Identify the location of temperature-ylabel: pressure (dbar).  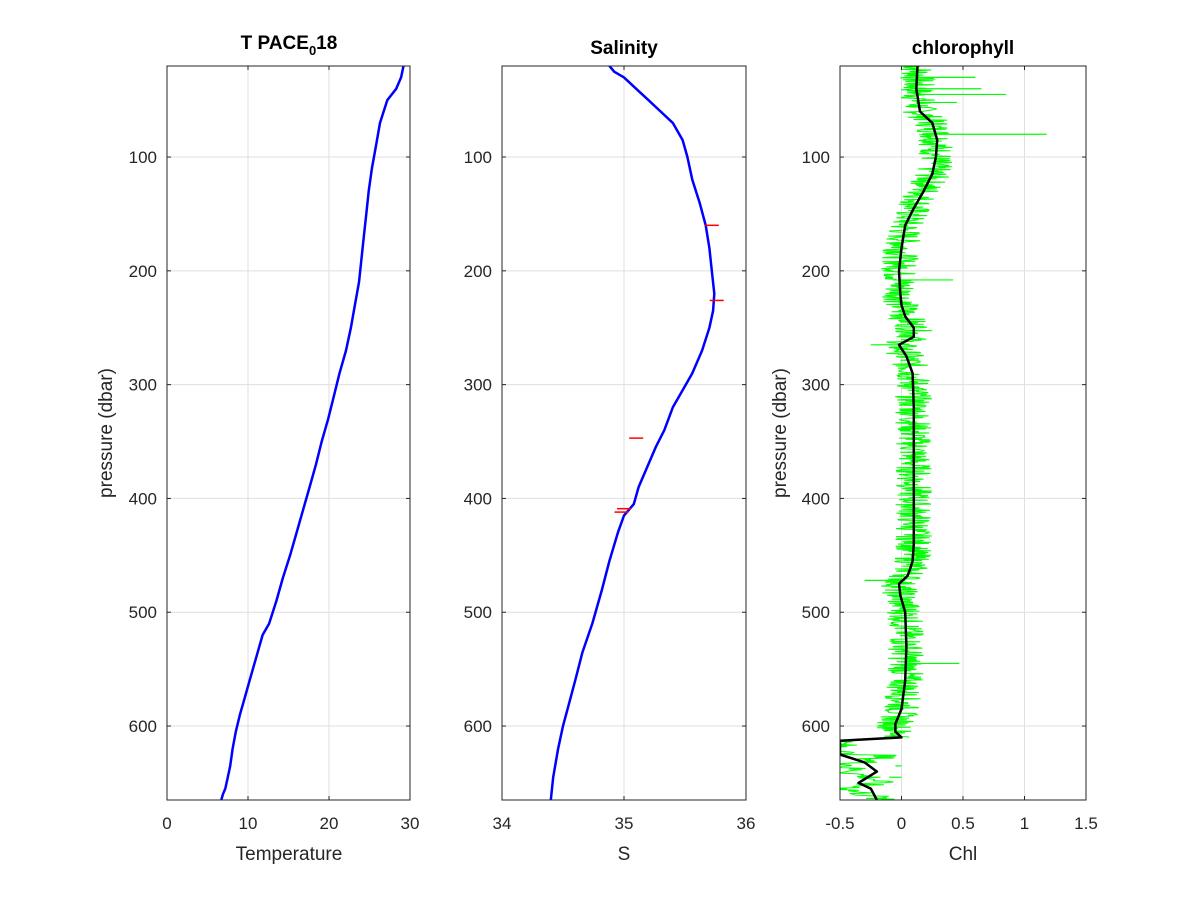
(106, 433).